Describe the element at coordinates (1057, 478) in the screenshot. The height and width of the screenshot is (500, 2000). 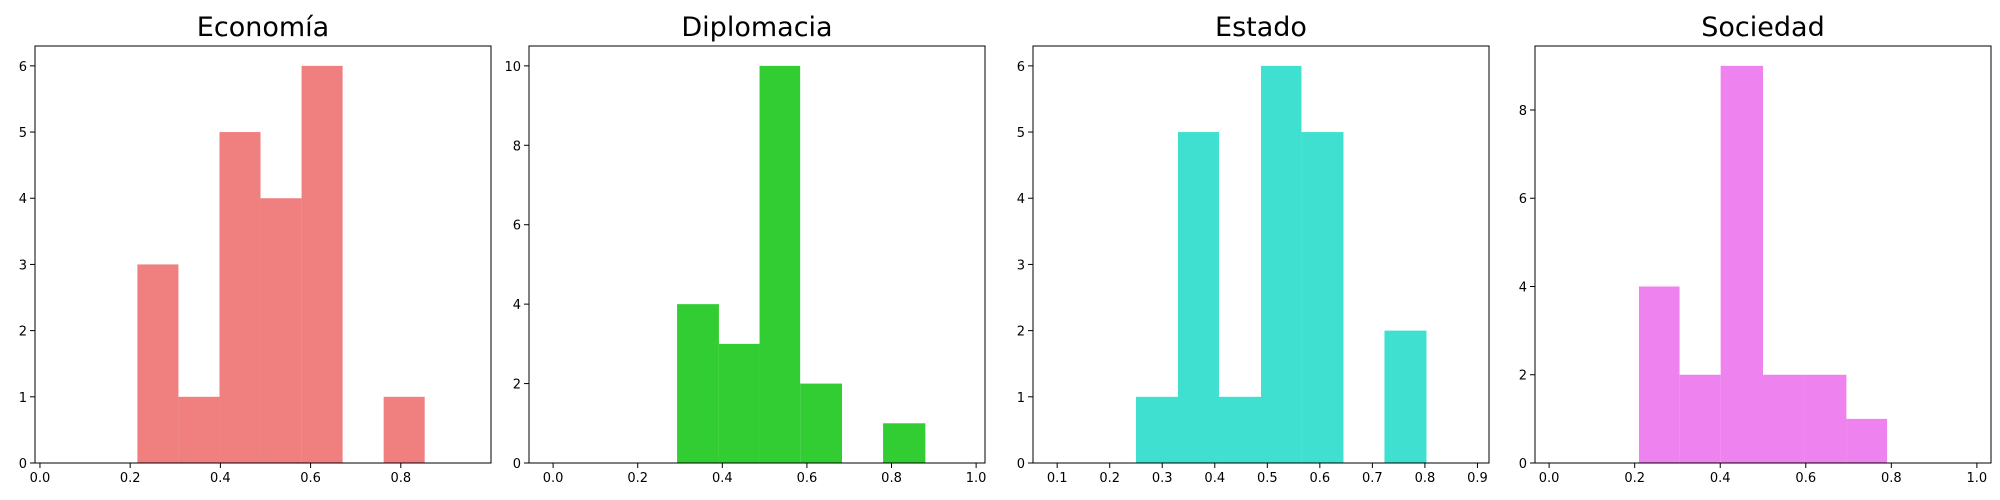
I see `x-tick-label: 0.1` at that location.